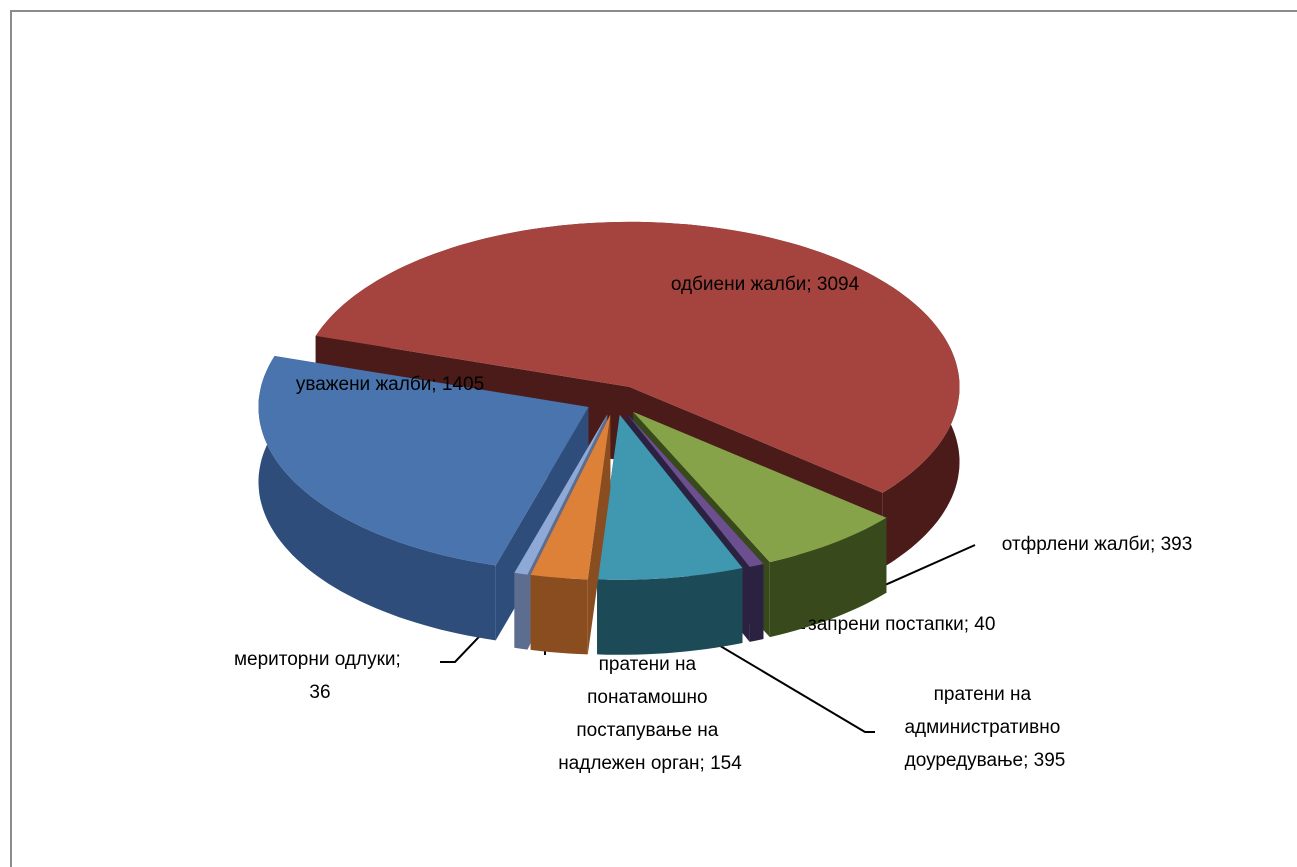  I want to click on data-label: уважени жалби; 1405, so click(390, 384).